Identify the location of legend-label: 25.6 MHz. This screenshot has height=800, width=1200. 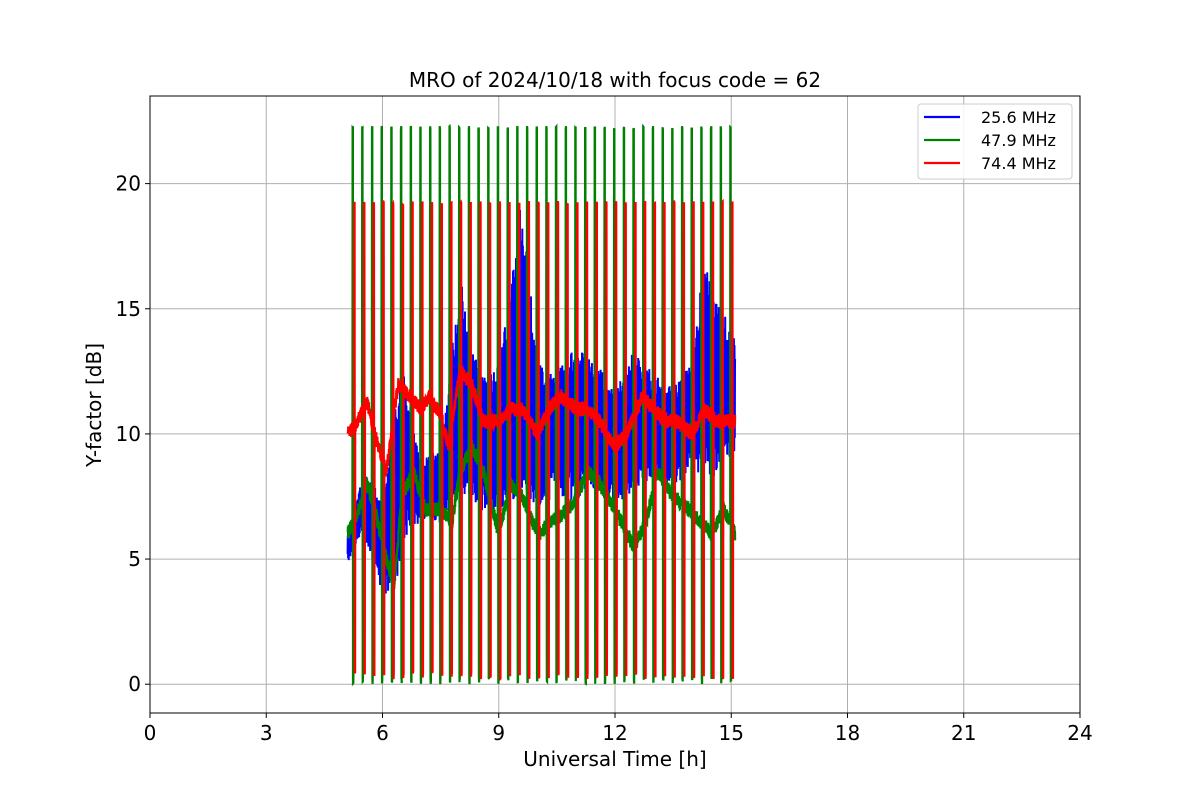
(1018, 117).